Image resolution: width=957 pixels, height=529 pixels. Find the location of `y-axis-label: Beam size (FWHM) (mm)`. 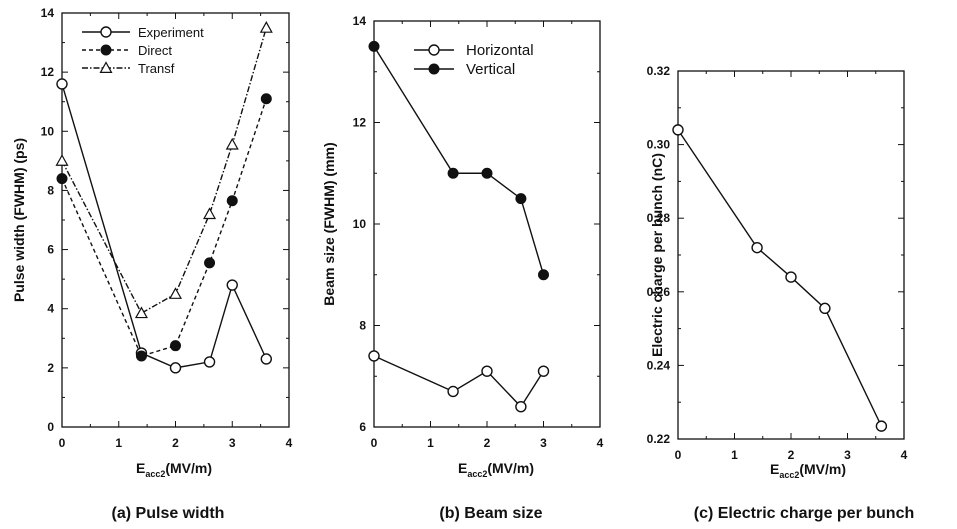

y-axis-label: Beam size (FWHM) (mm) is located at coordinates (329, 223).